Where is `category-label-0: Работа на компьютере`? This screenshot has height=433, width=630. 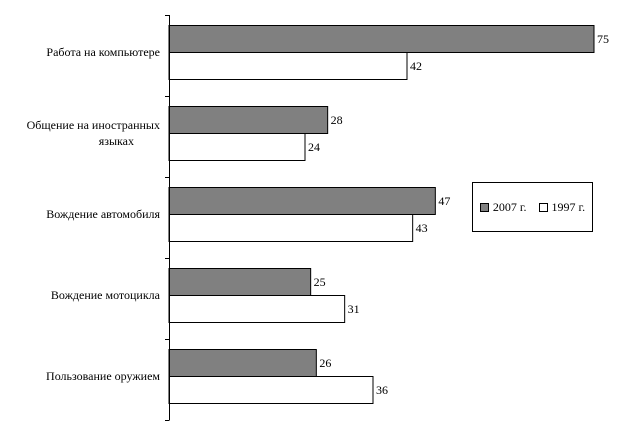 category-label-0: Работа на компьютере is located at coordinates (103, 52).